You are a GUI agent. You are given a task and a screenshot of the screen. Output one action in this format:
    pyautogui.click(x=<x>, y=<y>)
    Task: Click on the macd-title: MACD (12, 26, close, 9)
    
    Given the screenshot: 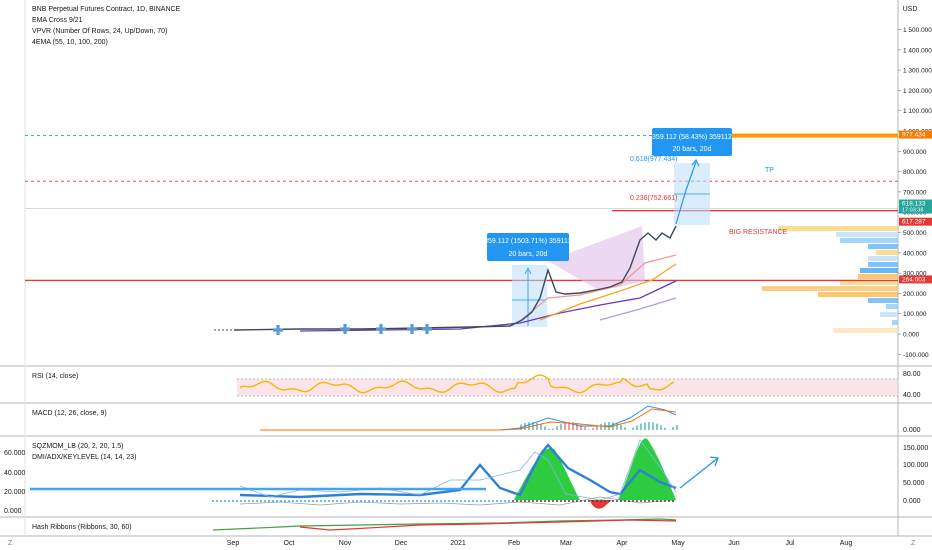 What is the action you would take?
    pyautogui.click(x=69, y=413)
    